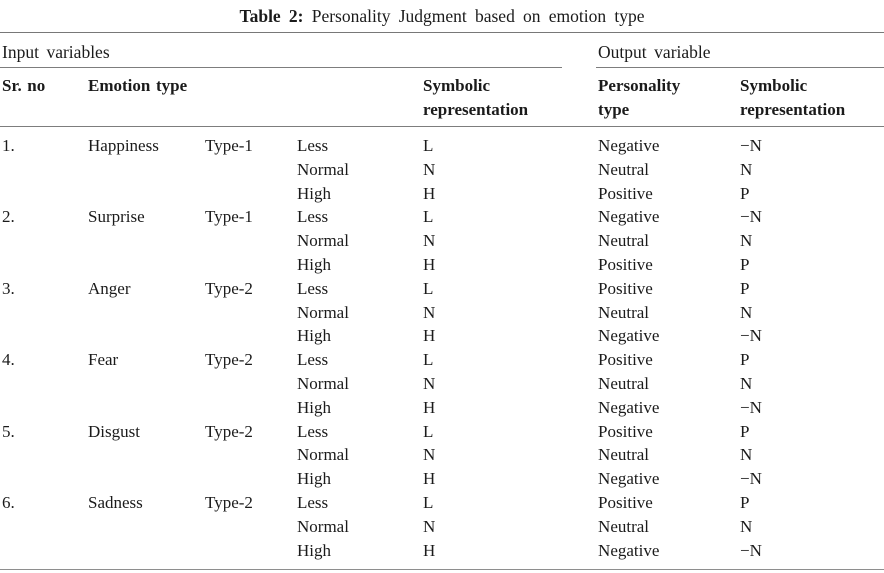 Image resolution: width=884 pixels, height=573 pixels. What do you see at coordinates (43, 97) in the screenshot?
I see `column-header-sr-no: Sr. no` at bounding box center [43, 97].